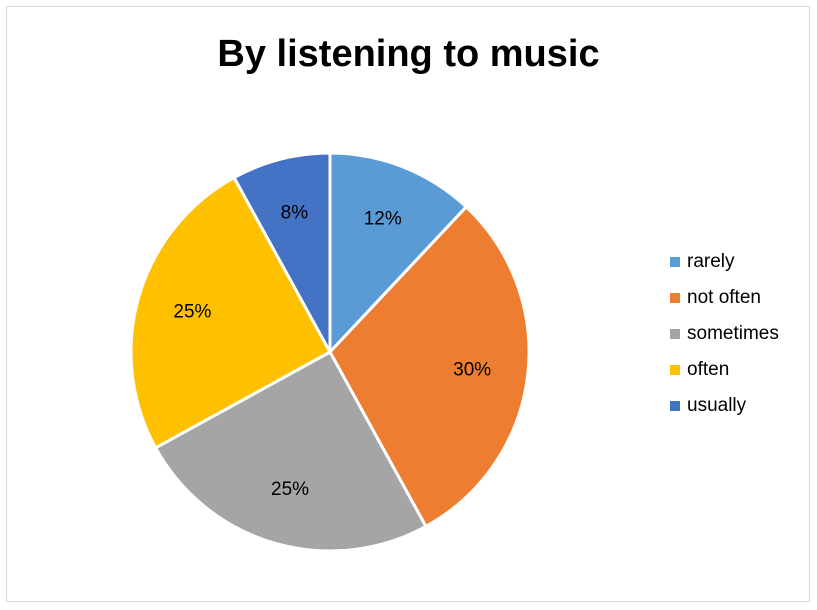 The height and width of the screenshot is (610, 817). Describe the element at coordinates (295, 213) in the screenshot. I see `data-label-usually: 8%` at that location.